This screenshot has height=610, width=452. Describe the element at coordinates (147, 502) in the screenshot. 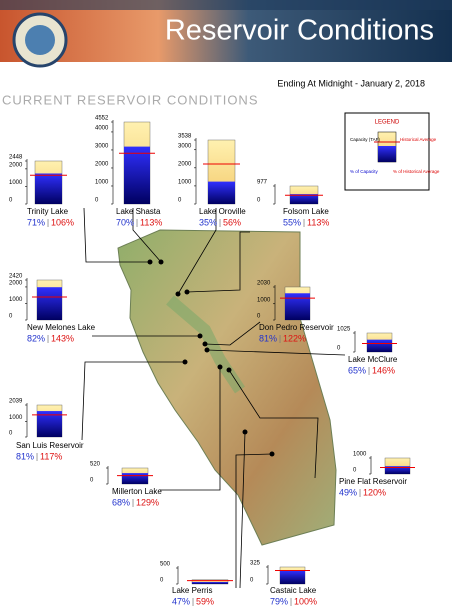

I see `pct-historical: 129%` at that location.